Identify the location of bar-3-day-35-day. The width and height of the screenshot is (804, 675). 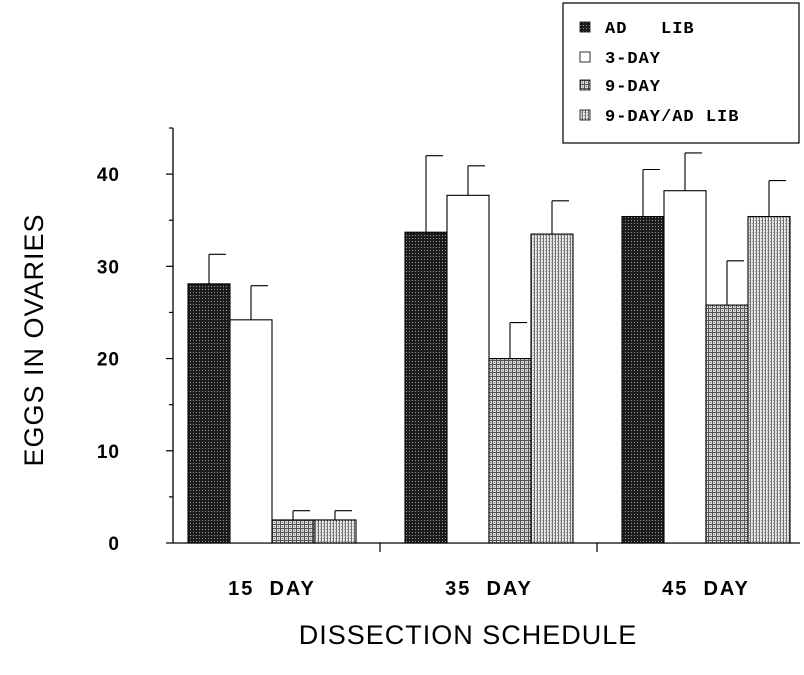
(468, 369).